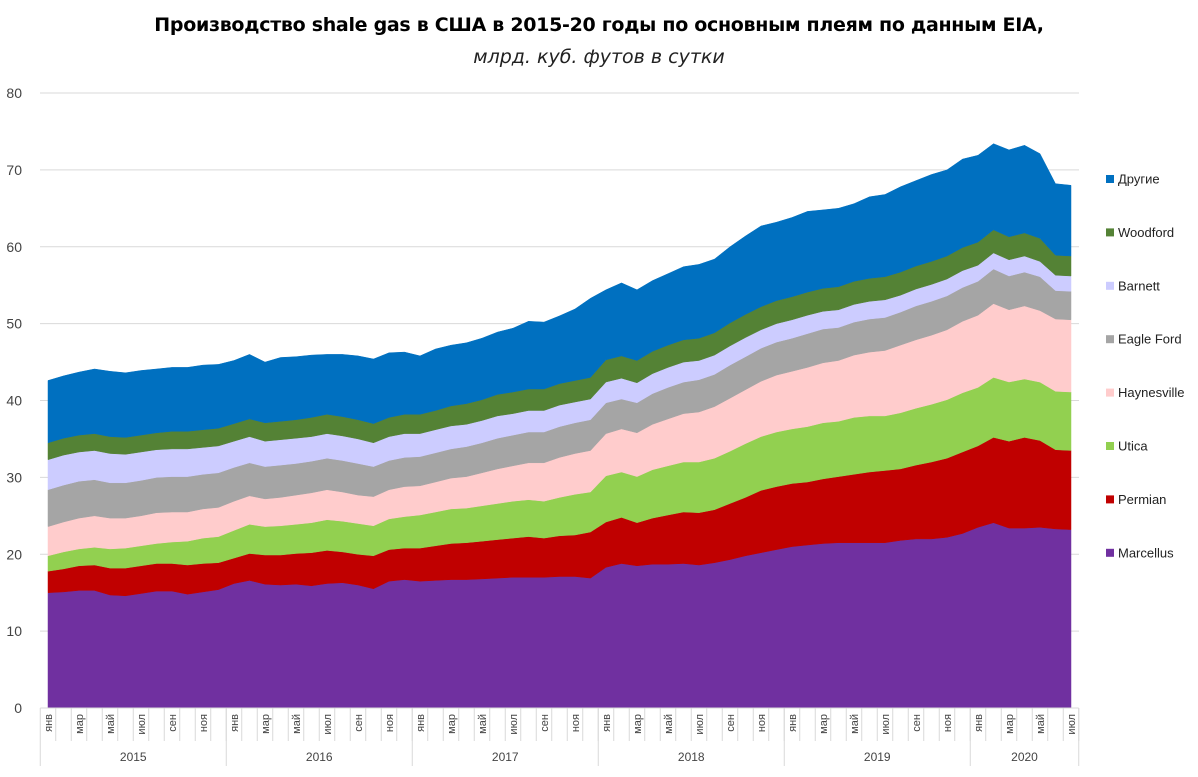  What do you see at coordinates (1150, 339) in the screenshot?
I see `legend-label: Eagle Ford` at bounding box center [1150, 339].